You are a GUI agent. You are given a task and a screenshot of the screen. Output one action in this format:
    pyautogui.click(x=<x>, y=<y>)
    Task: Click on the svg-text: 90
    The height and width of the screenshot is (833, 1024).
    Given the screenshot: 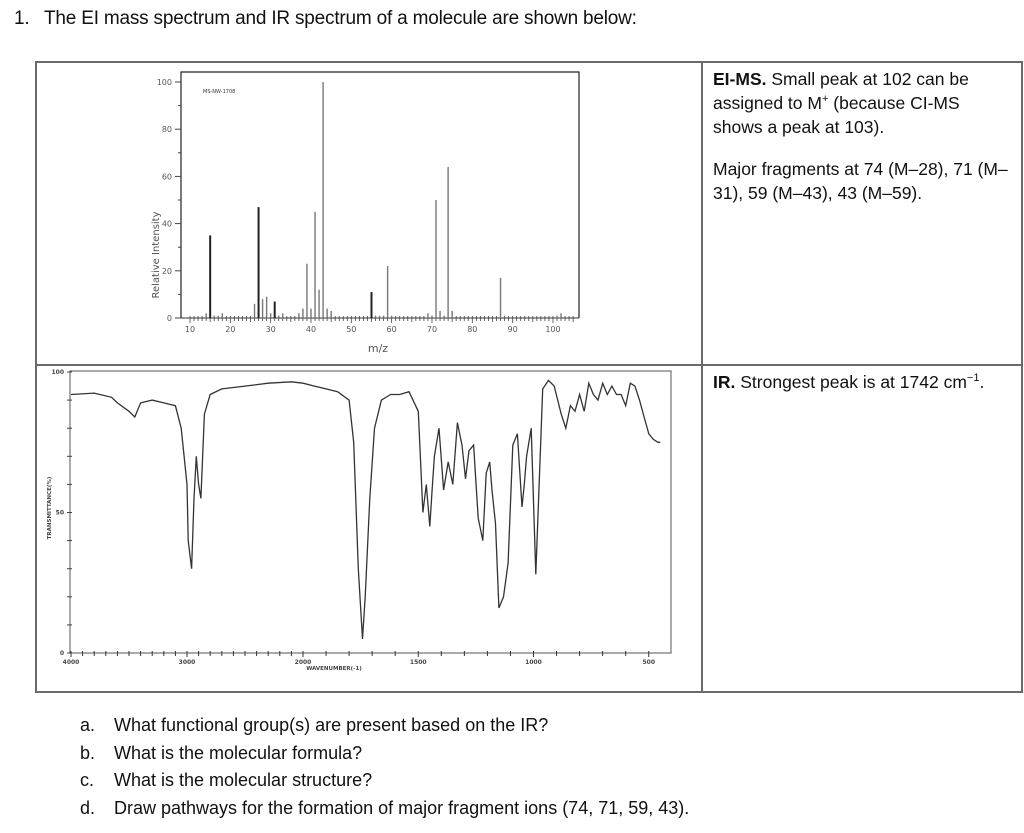 What is the action you would take?
    pyautogui.click(x=513, y=329)
    